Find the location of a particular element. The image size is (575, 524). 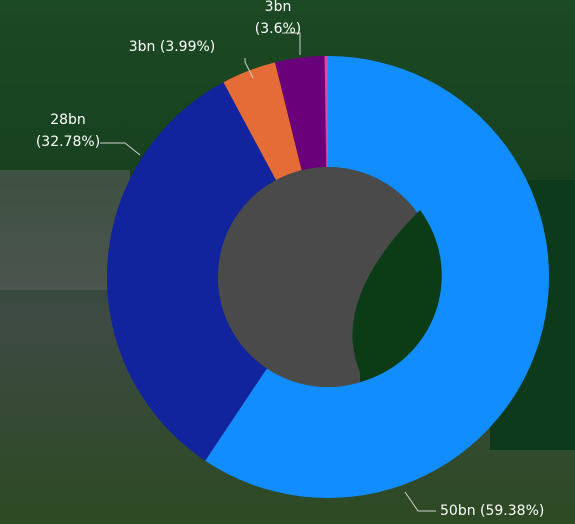

background-shape is located at coordinates (397, 296).